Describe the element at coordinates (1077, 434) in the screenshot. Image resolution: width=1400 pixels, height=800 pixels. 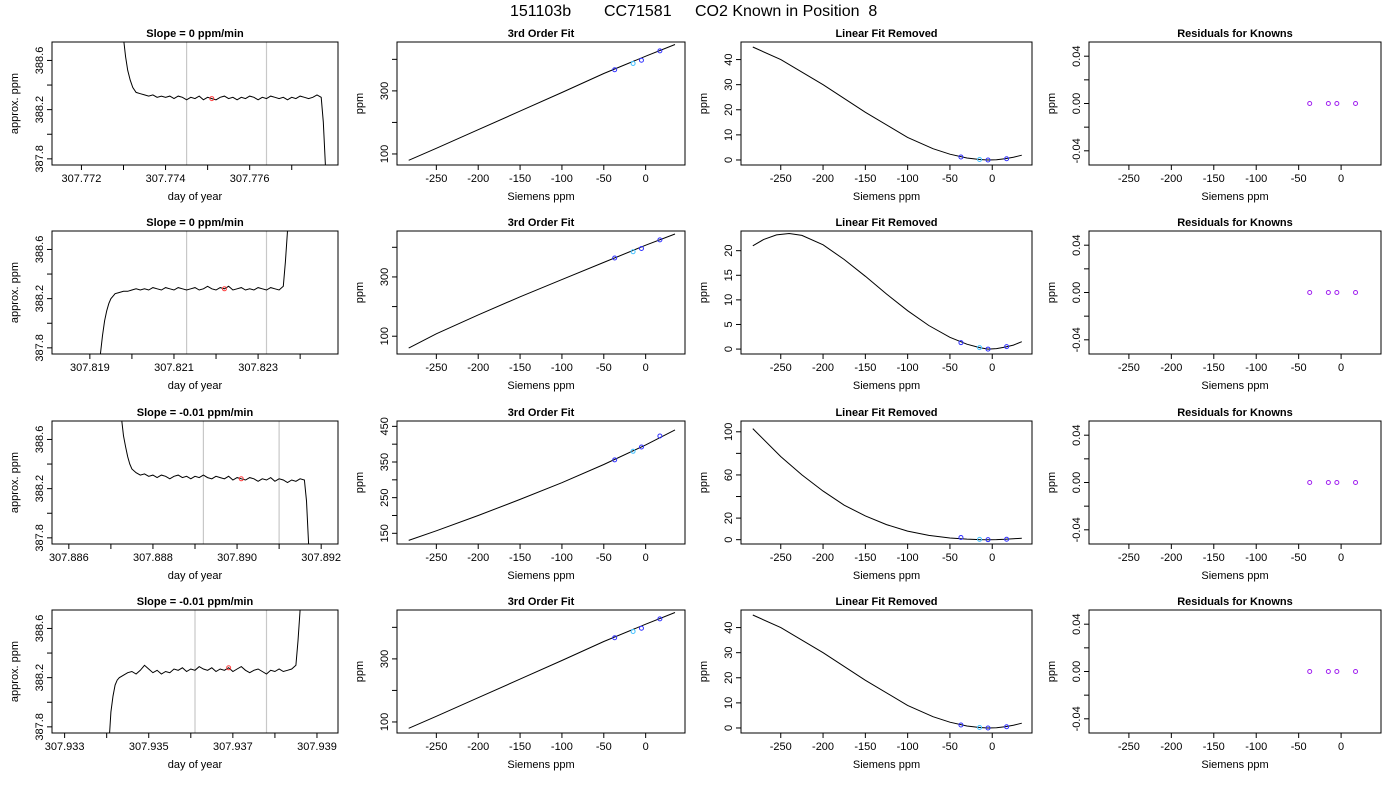
I see `y-tick-label: 0.04` at that location.